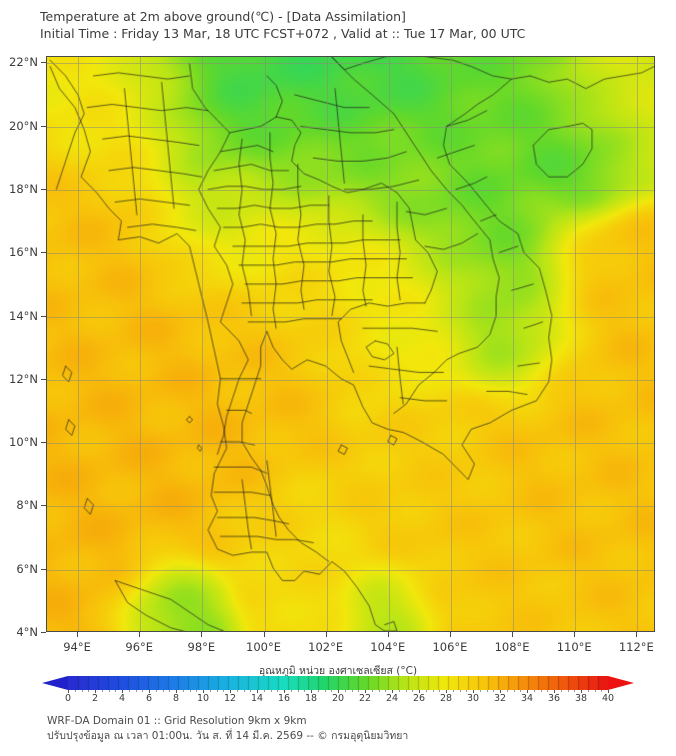 This screenshot has width=676, height=756. I want to click on x-axis-label: 108°E, so click(512, 647).